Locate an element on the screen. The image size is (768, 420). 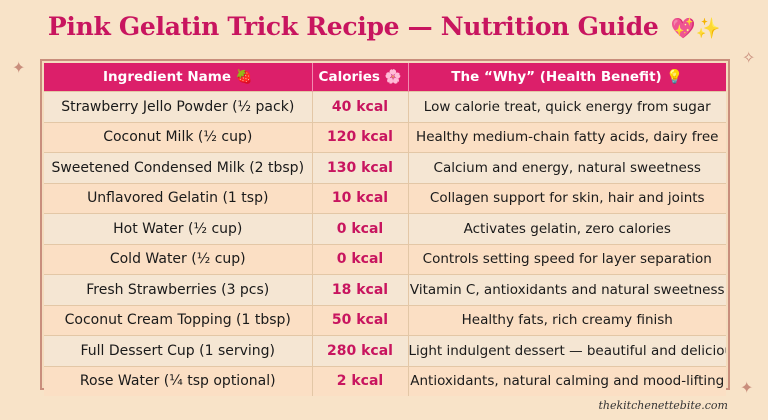
calories-cell: 120 kcal is located at coordinates (360, 137).